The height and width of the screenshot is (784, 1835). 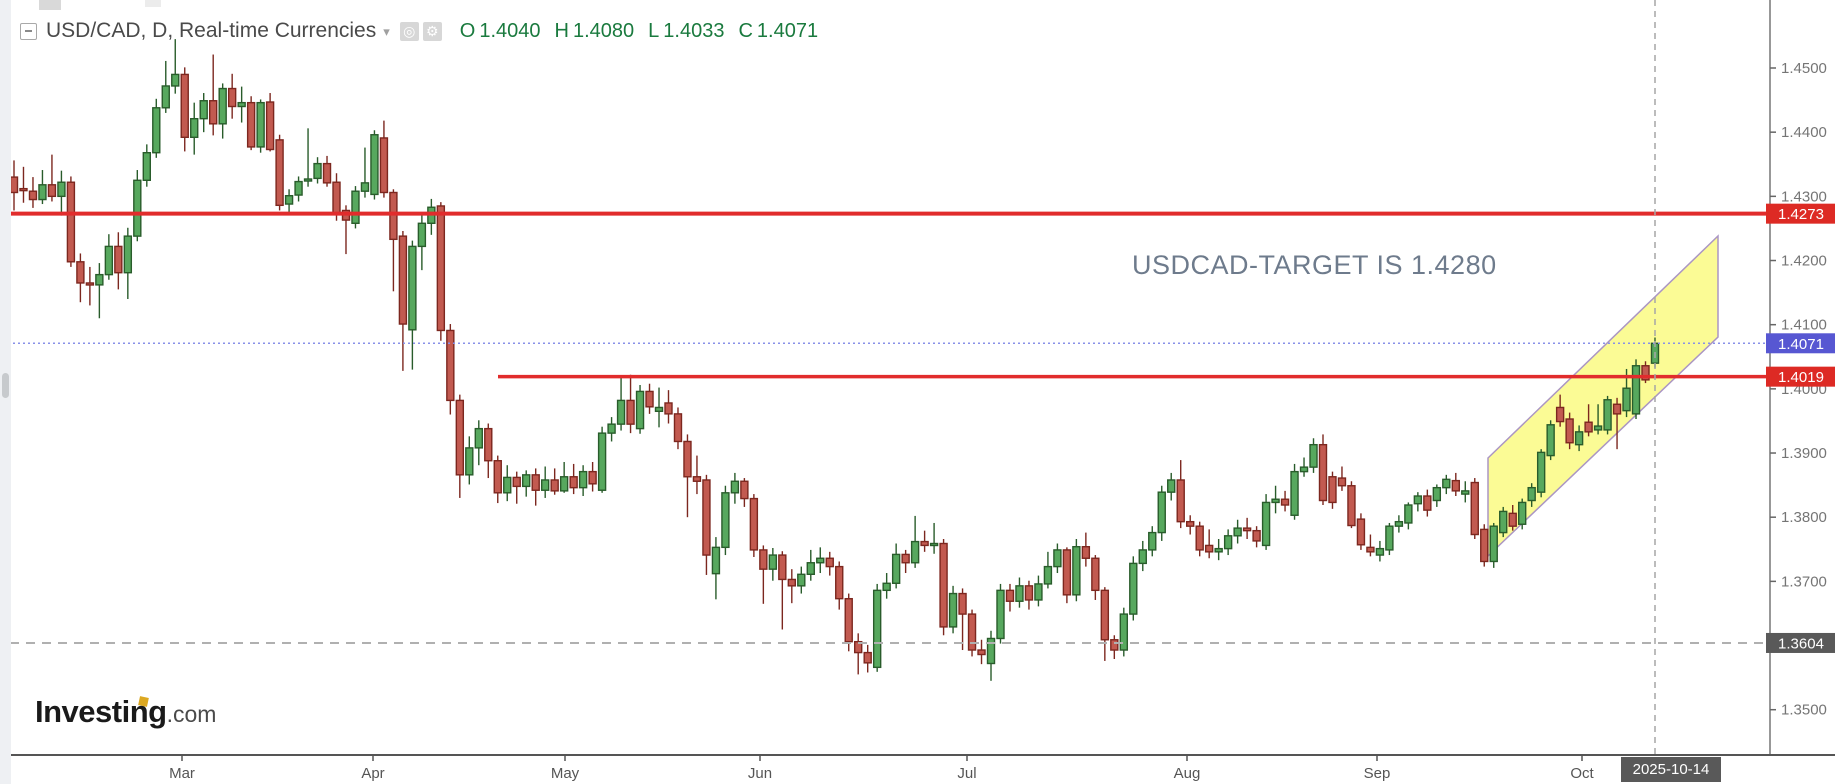 What do you see at coordinates (1314, 265) in the screenshot?
I see `annotation-target-text: USDCAD-TARGET IS 1.4280` at bounding box center [1314, 265].